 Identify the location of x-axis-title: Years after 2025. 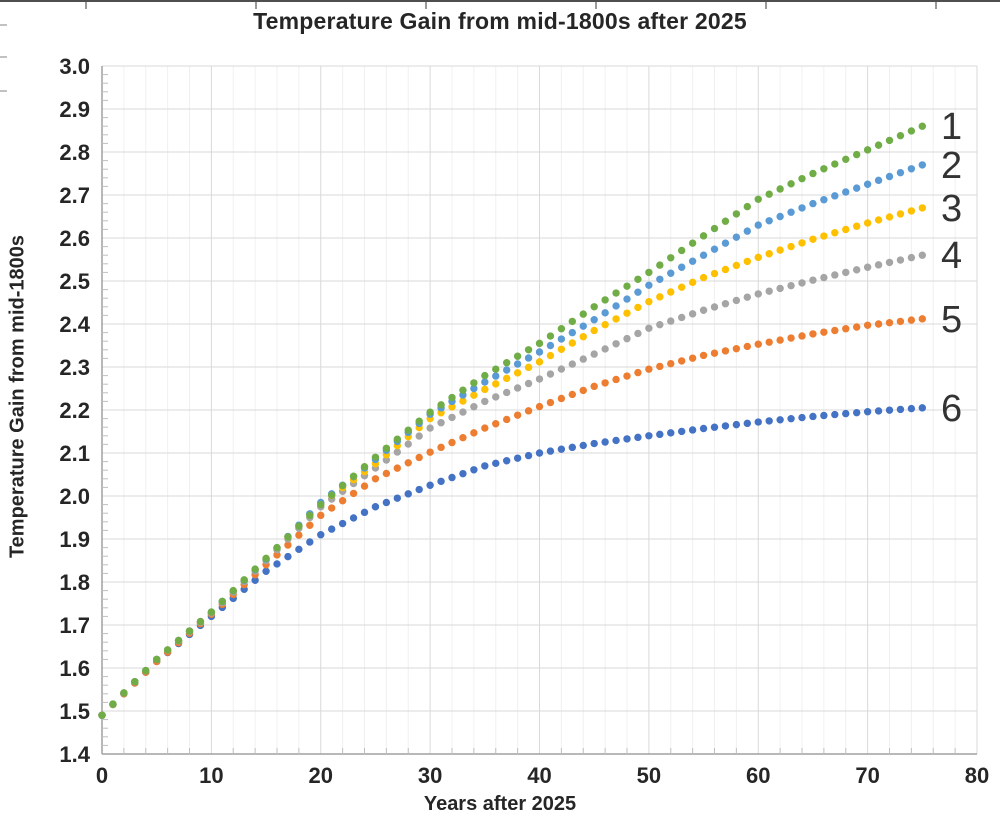
(500, 804).